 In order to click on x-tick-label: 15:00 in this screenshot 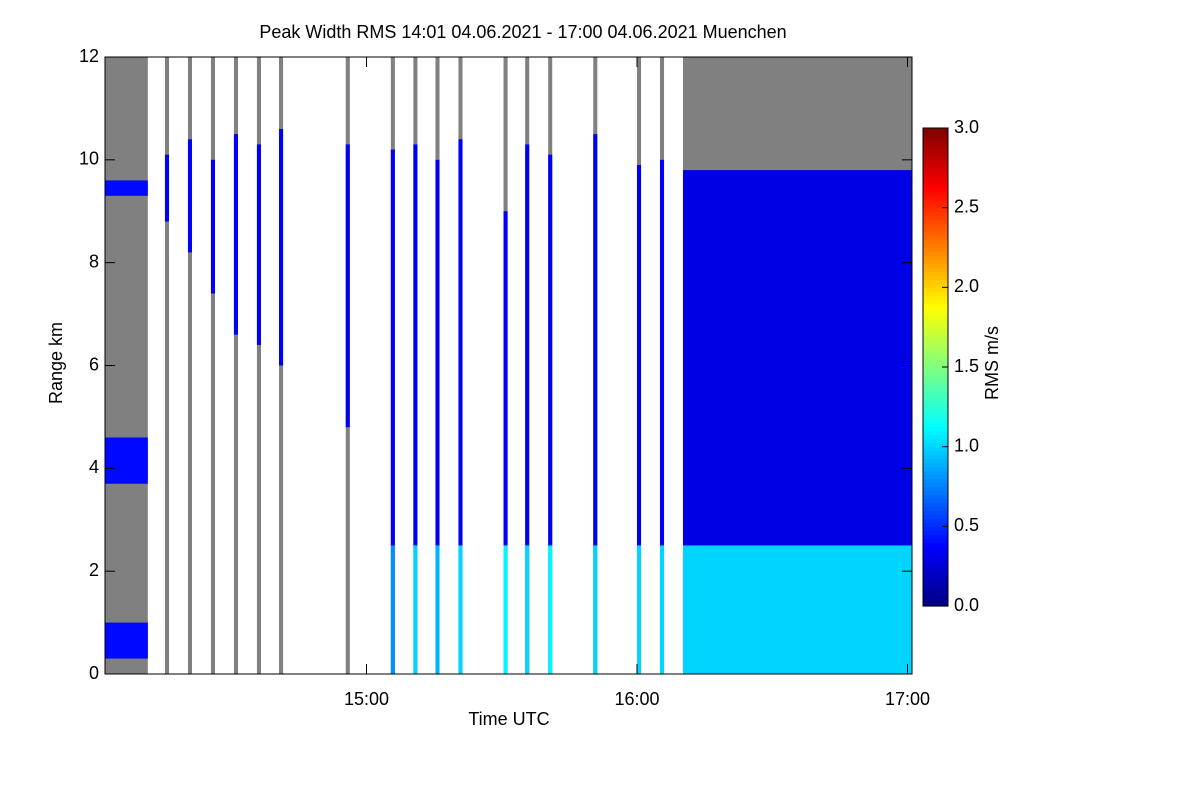, I will do `click(366, 699)`.